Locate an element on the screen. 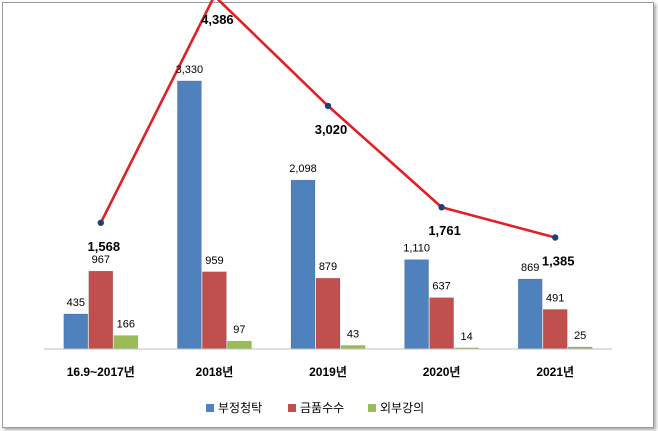 The height and width of the screenshot is (431, 658). total-line-label-5: 1,385 is located at coordinates (558, 261).